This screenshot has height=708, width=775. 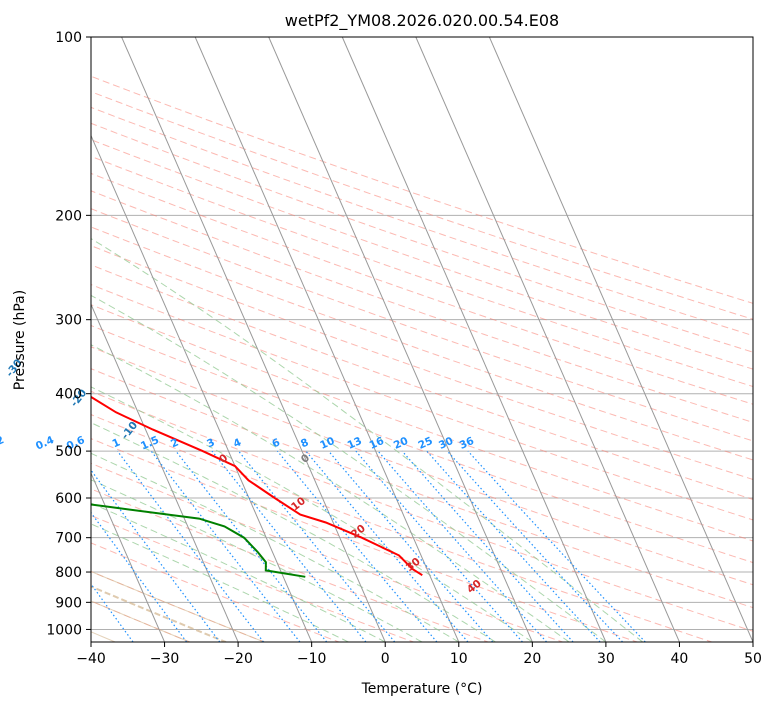 I want to click on y-axis-label: Pressure (hPa), so click(x=20, y=340).